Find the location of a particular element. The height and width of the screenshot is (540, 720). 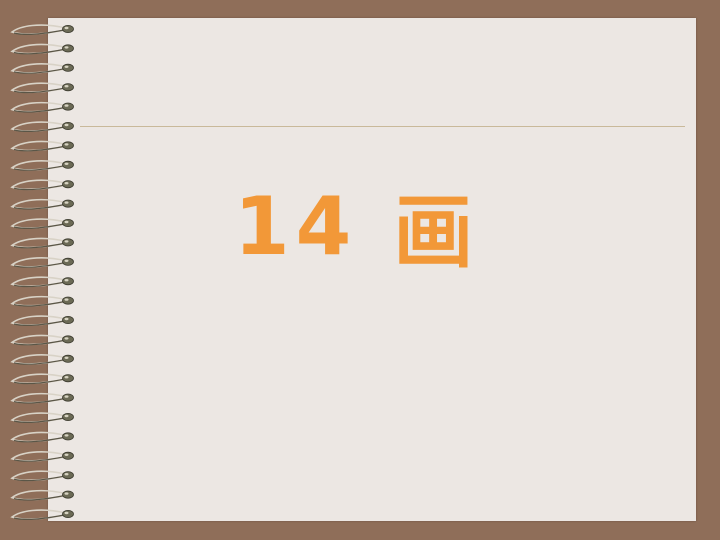

hanzi-character: 画 is located at coordinates (436, 232).